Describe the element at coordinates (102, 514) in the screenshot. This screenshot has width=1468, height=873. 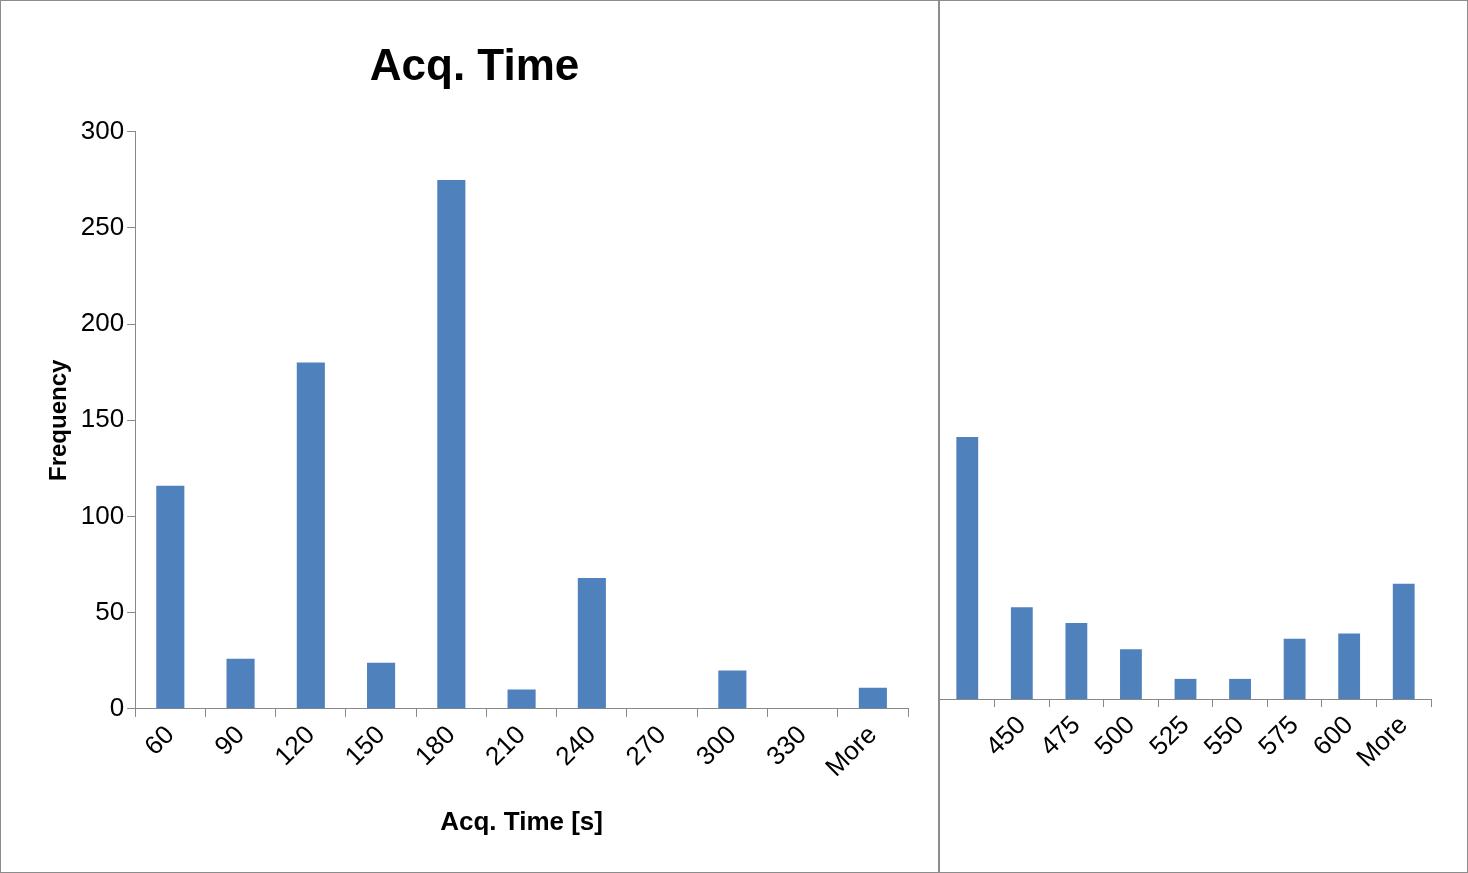
I see `y-tick-label: 100` at that location.